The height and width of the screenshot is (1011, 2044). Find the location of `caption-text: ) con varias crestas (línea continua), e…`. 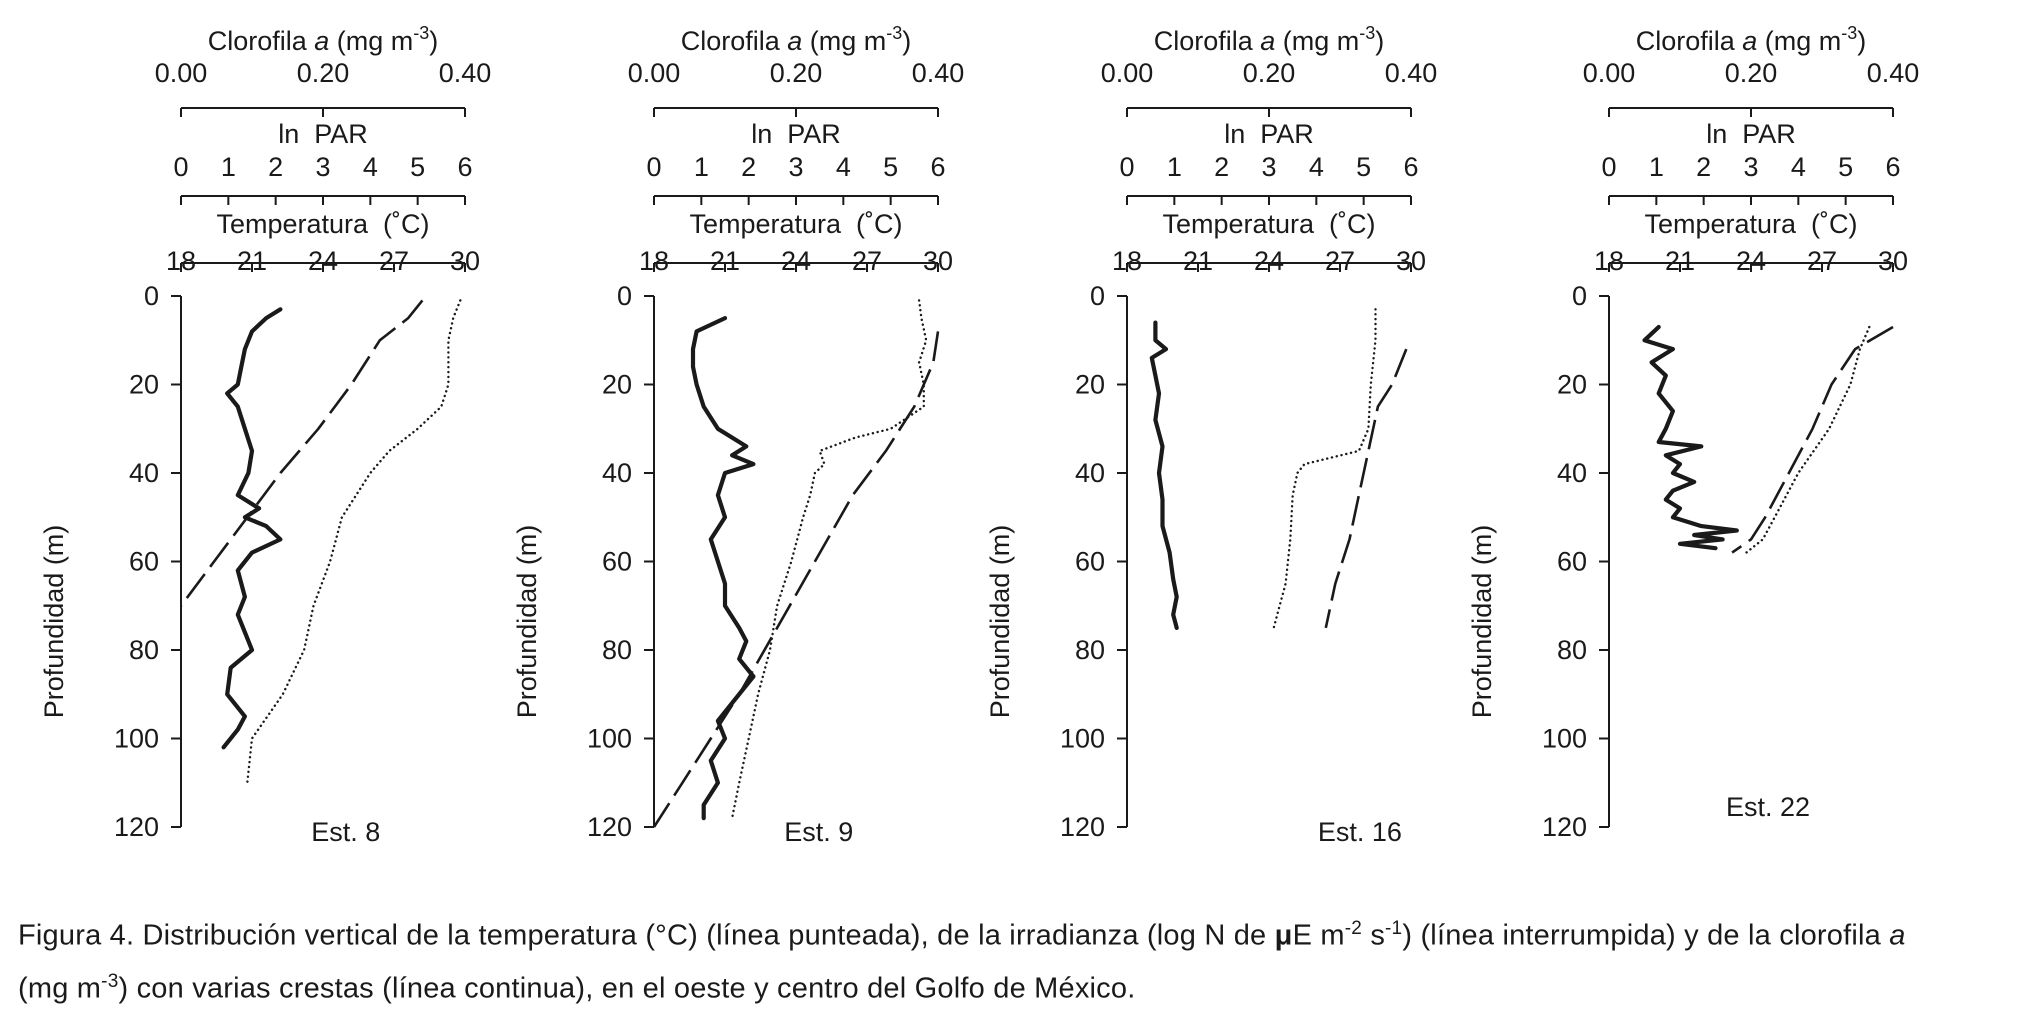

caption-text: ) con varias crestas (línea continua), e… is located at coordinates (627, 988).